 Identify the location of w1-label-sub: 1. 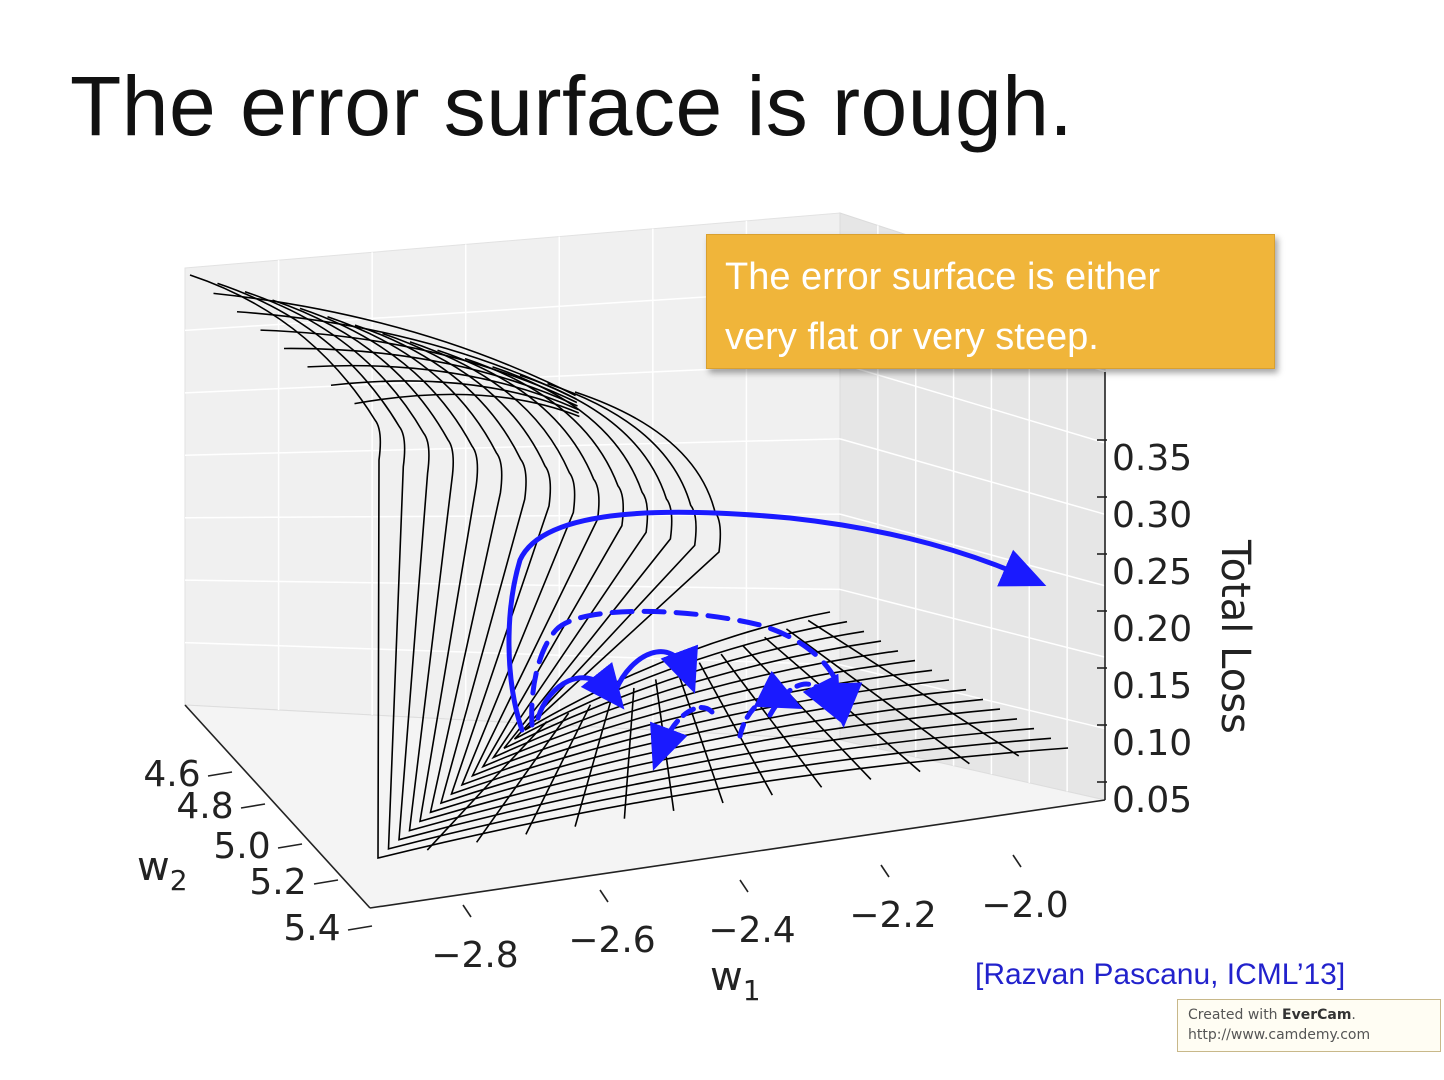
(752, 990).